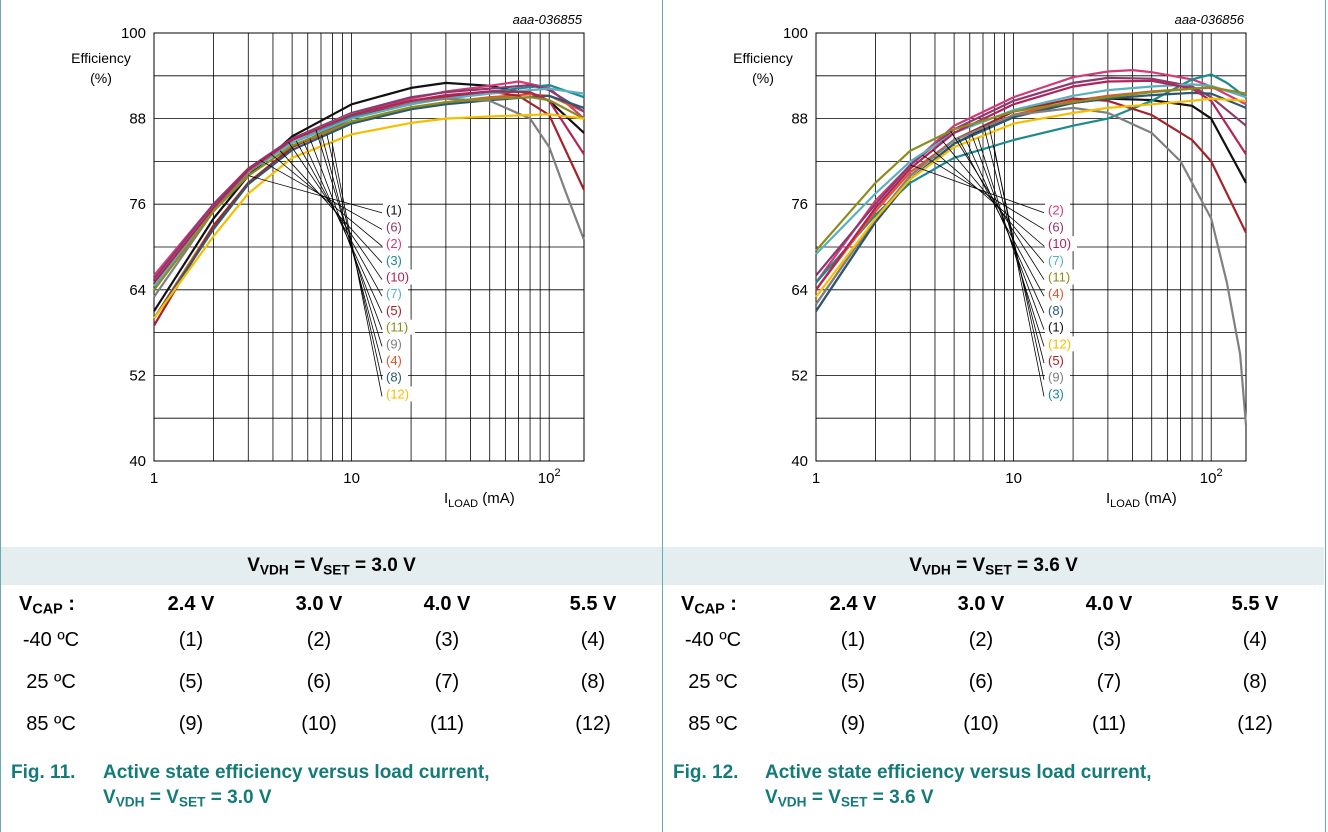  I want to click on series-label: (2), so click(394, 243).